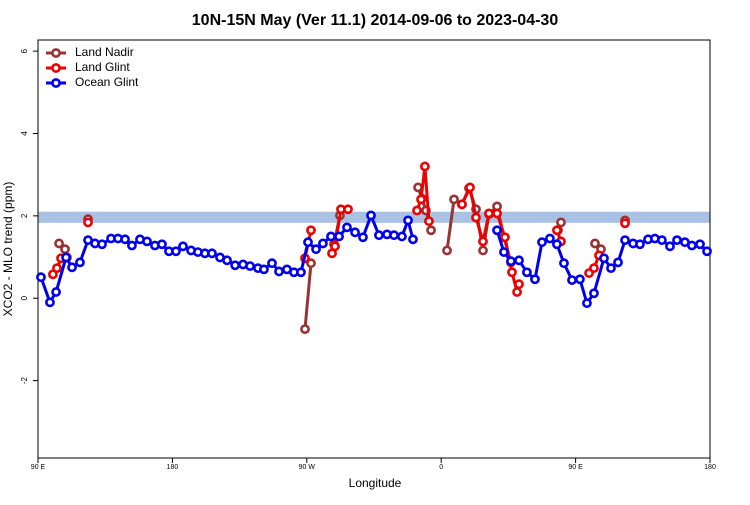 This screenshot has height=505, width=750. I want to click on y-tick-label: 4, so click(24, 133).